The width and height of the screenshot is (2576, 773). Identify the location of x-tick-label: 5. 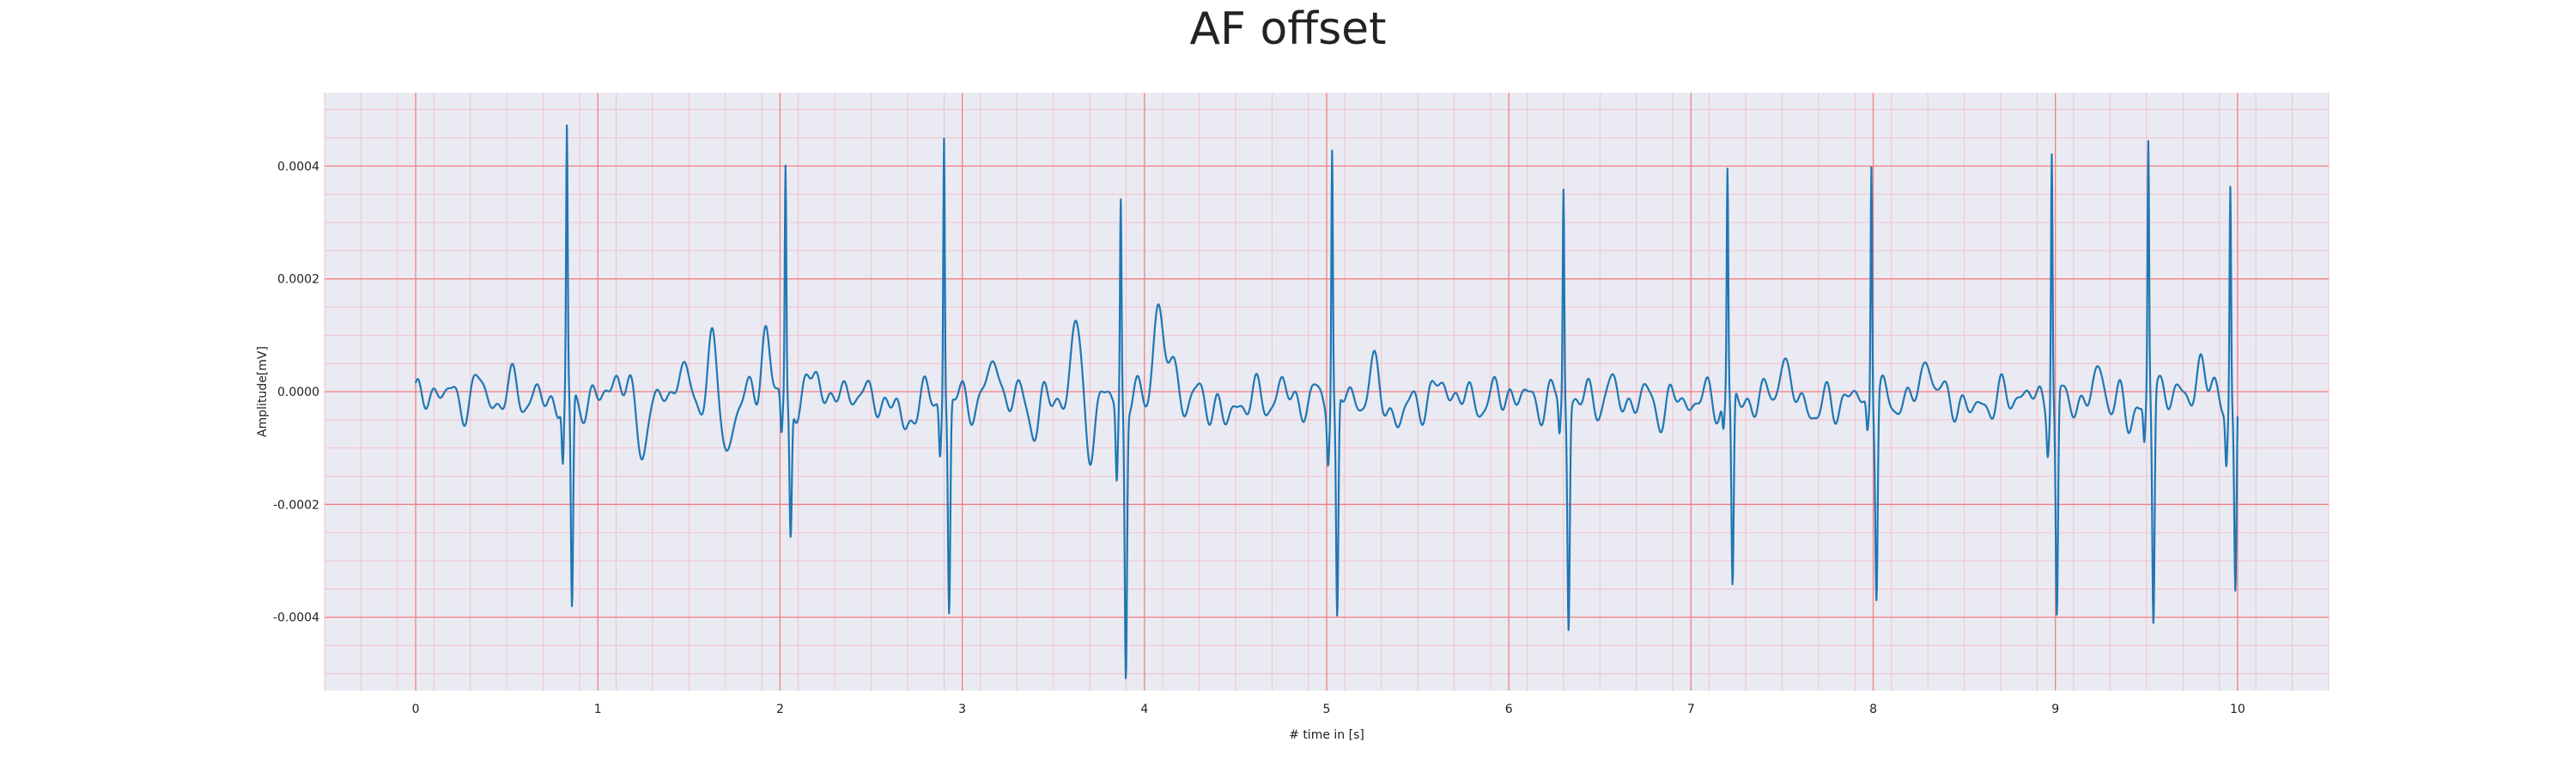
(1327, 709).